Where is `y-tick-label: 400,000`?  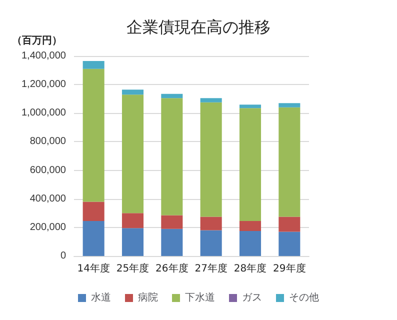 y-tick-label: 400,000 is located at coordinates (48, 198).